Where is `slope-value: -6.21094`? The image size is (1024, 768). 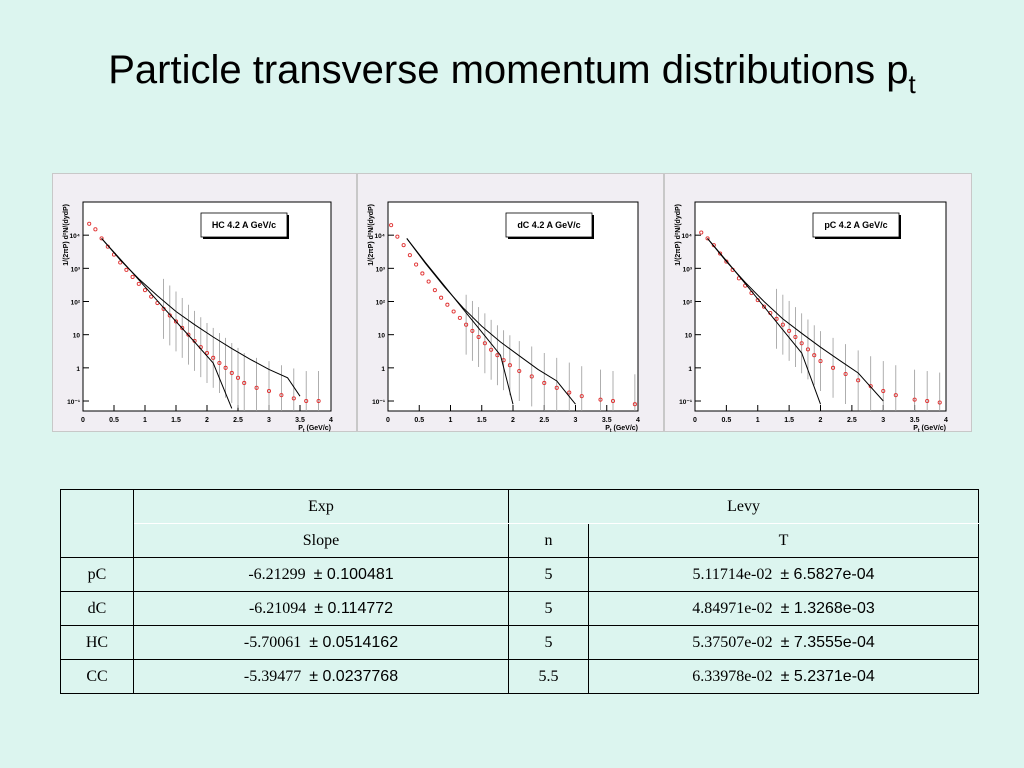 slope-value: -6.21094 is located at coordinates (277, 608).